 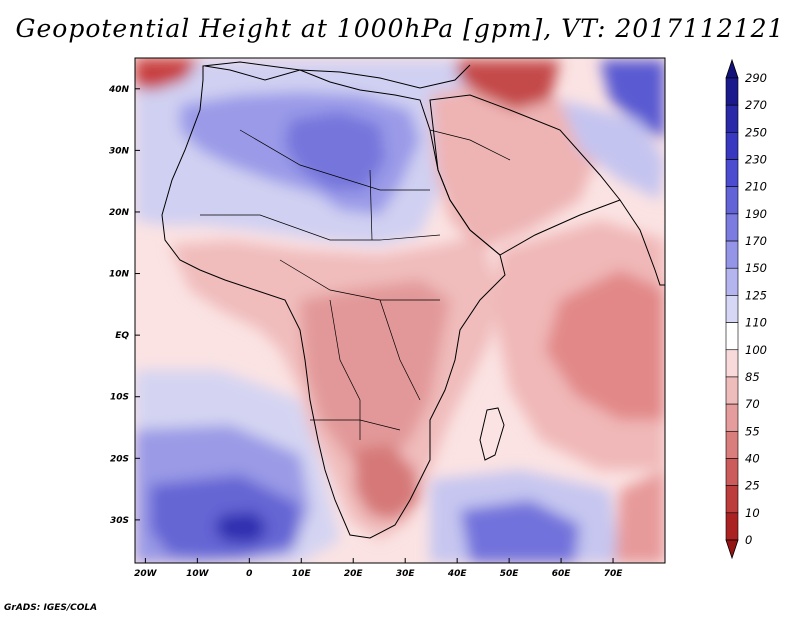 I want to click on colorbar-label: 250, so click(x=756, y=132).